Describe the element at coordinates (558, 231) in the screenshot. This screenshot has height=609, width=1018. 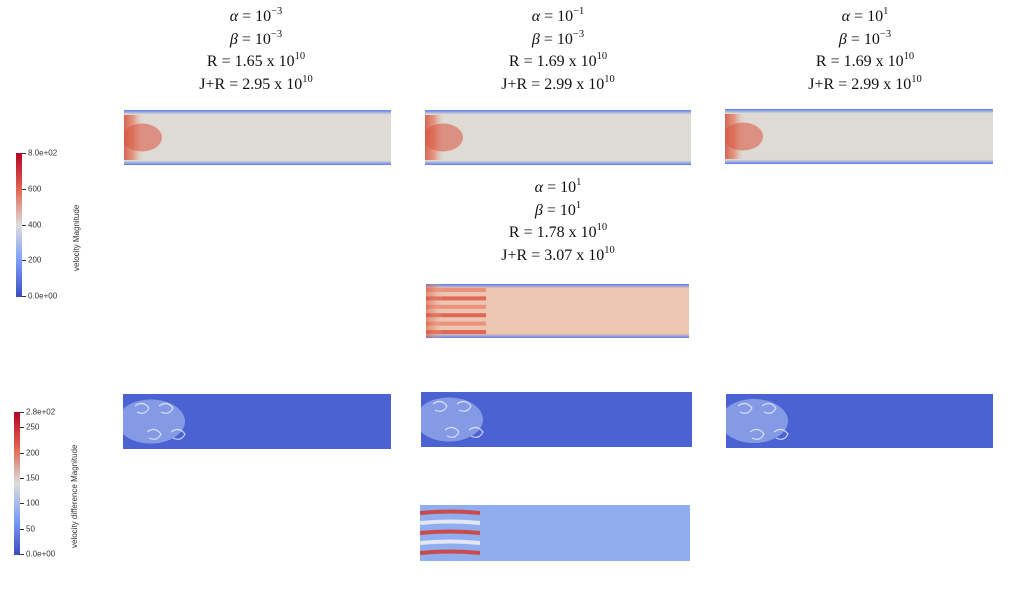
I see `r-line: R = 1.78 x 1010` at that location.